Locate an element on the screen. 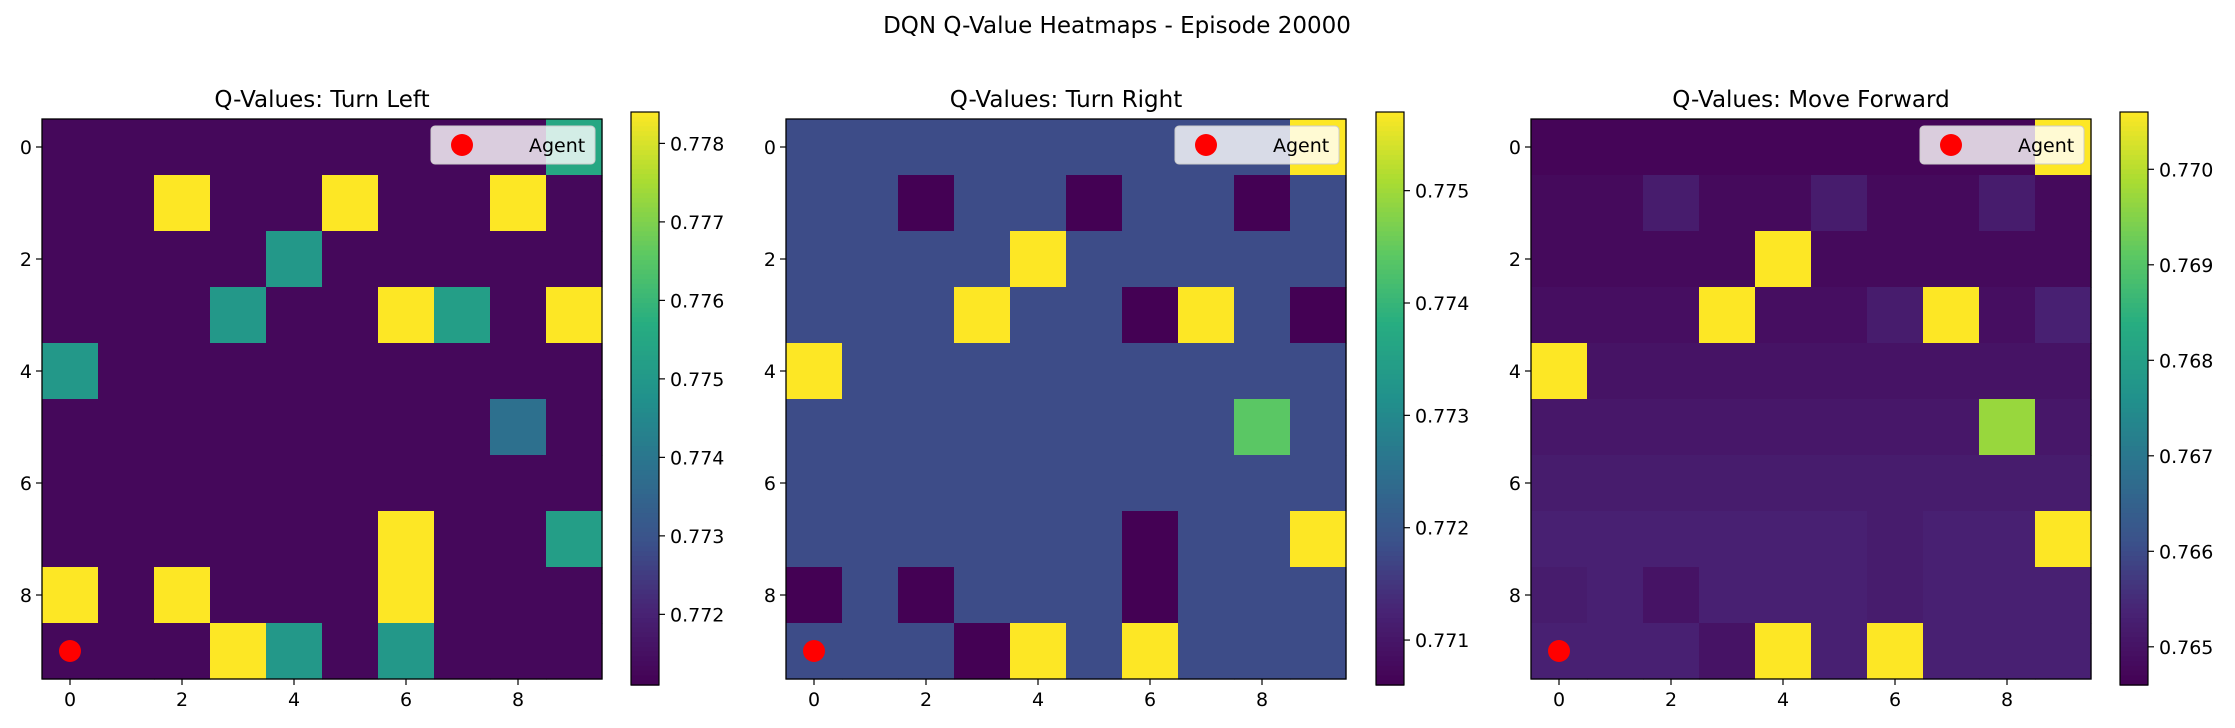 This screenshot has height=728, width=2235. legend-box is located at coordinates (513, 145).